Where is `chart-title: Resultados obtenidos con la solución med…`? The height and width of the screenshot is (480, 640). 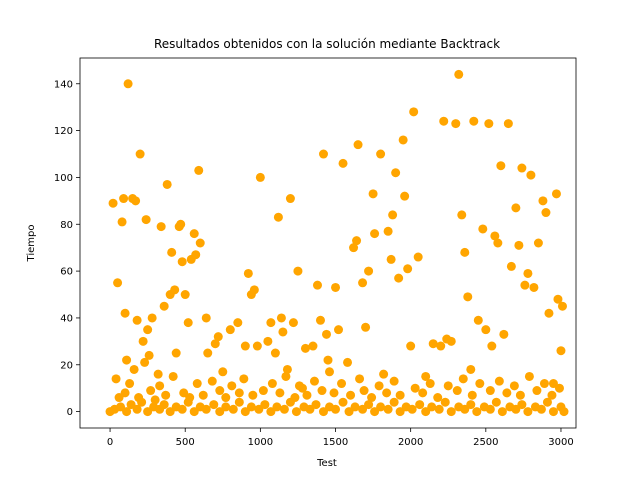 chart-title: Resultados obtenidos con la solución med… is located at coordinates (327, 44).